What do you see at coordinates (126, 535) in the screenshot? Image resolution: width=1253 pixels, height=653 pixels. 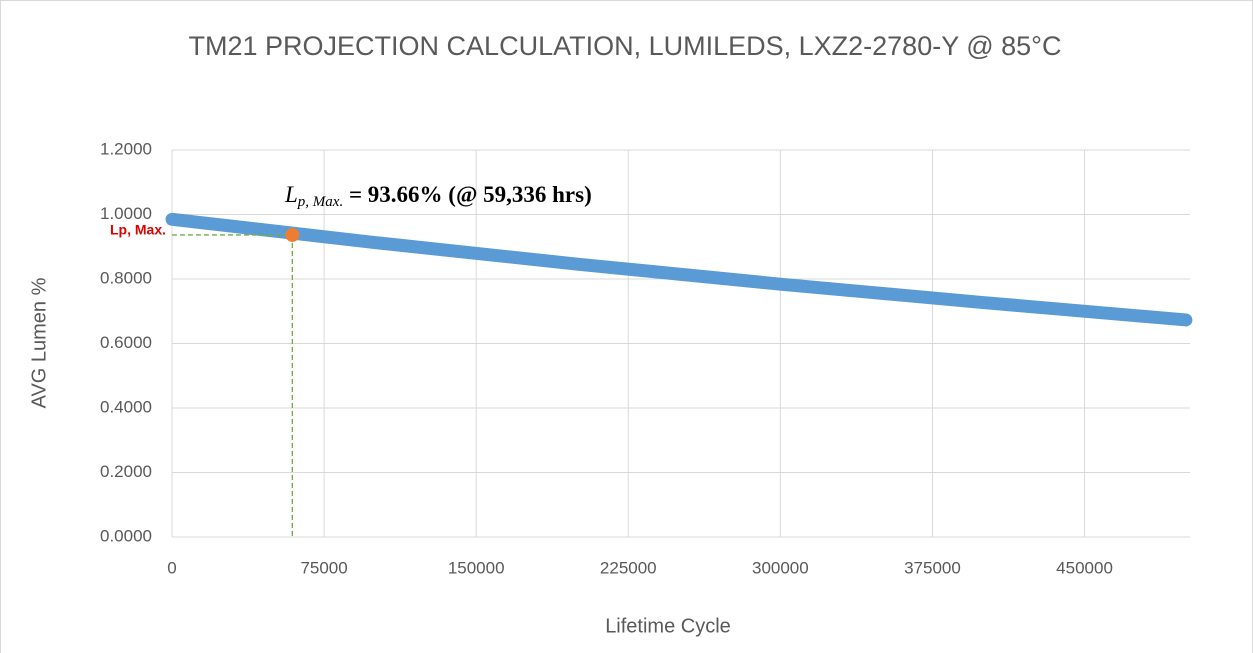 I see `y-tick-label: 0.0000` at bounding box center [126, 535].